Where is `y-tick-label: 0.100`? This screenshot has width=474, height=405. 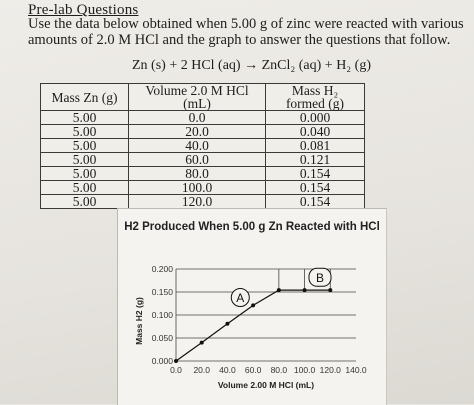
y-tick-label: 0.100 is located at coordinates (163, 315).